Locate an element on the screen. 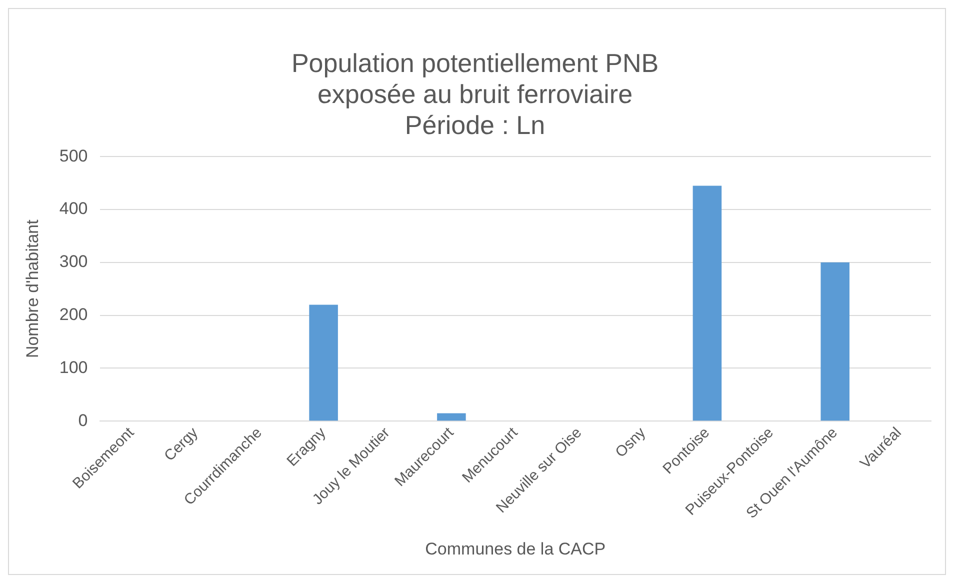  x-axis-title: Communes de la CACP is located at coordinates (515, 548).